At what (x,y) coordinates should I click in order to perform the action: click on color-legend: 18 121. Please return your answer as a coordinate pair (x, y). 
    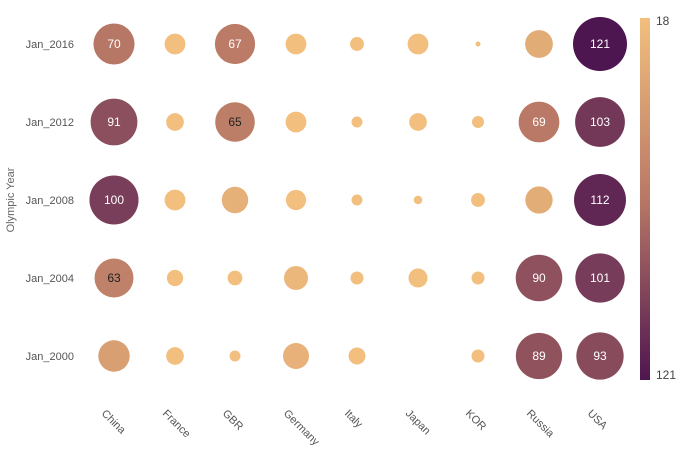
    Looking at the image, I should click on (658, 198).